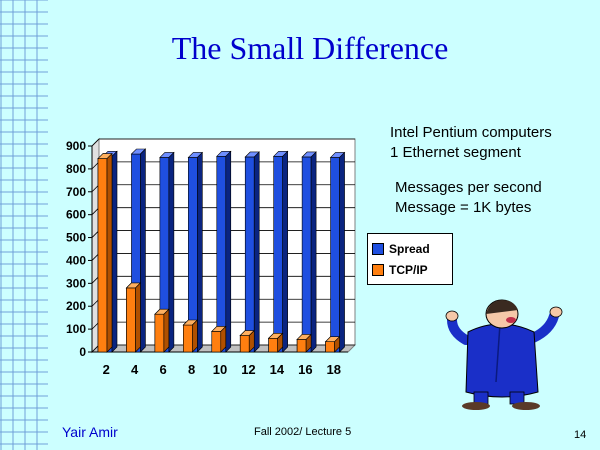  I want to click on x-tick-label: 8, so click(191, 369).